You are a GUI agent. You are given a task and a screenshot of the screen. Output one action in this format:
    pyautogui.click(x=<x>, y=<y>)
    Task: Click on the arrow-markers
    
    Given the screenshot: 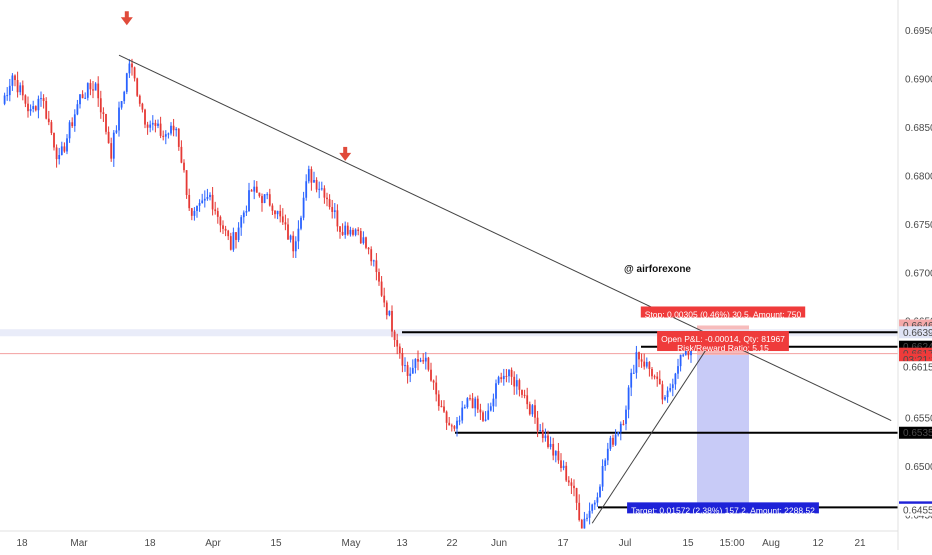 What is the action you would take?
    pyautogui.click(x=236, y=86)
    